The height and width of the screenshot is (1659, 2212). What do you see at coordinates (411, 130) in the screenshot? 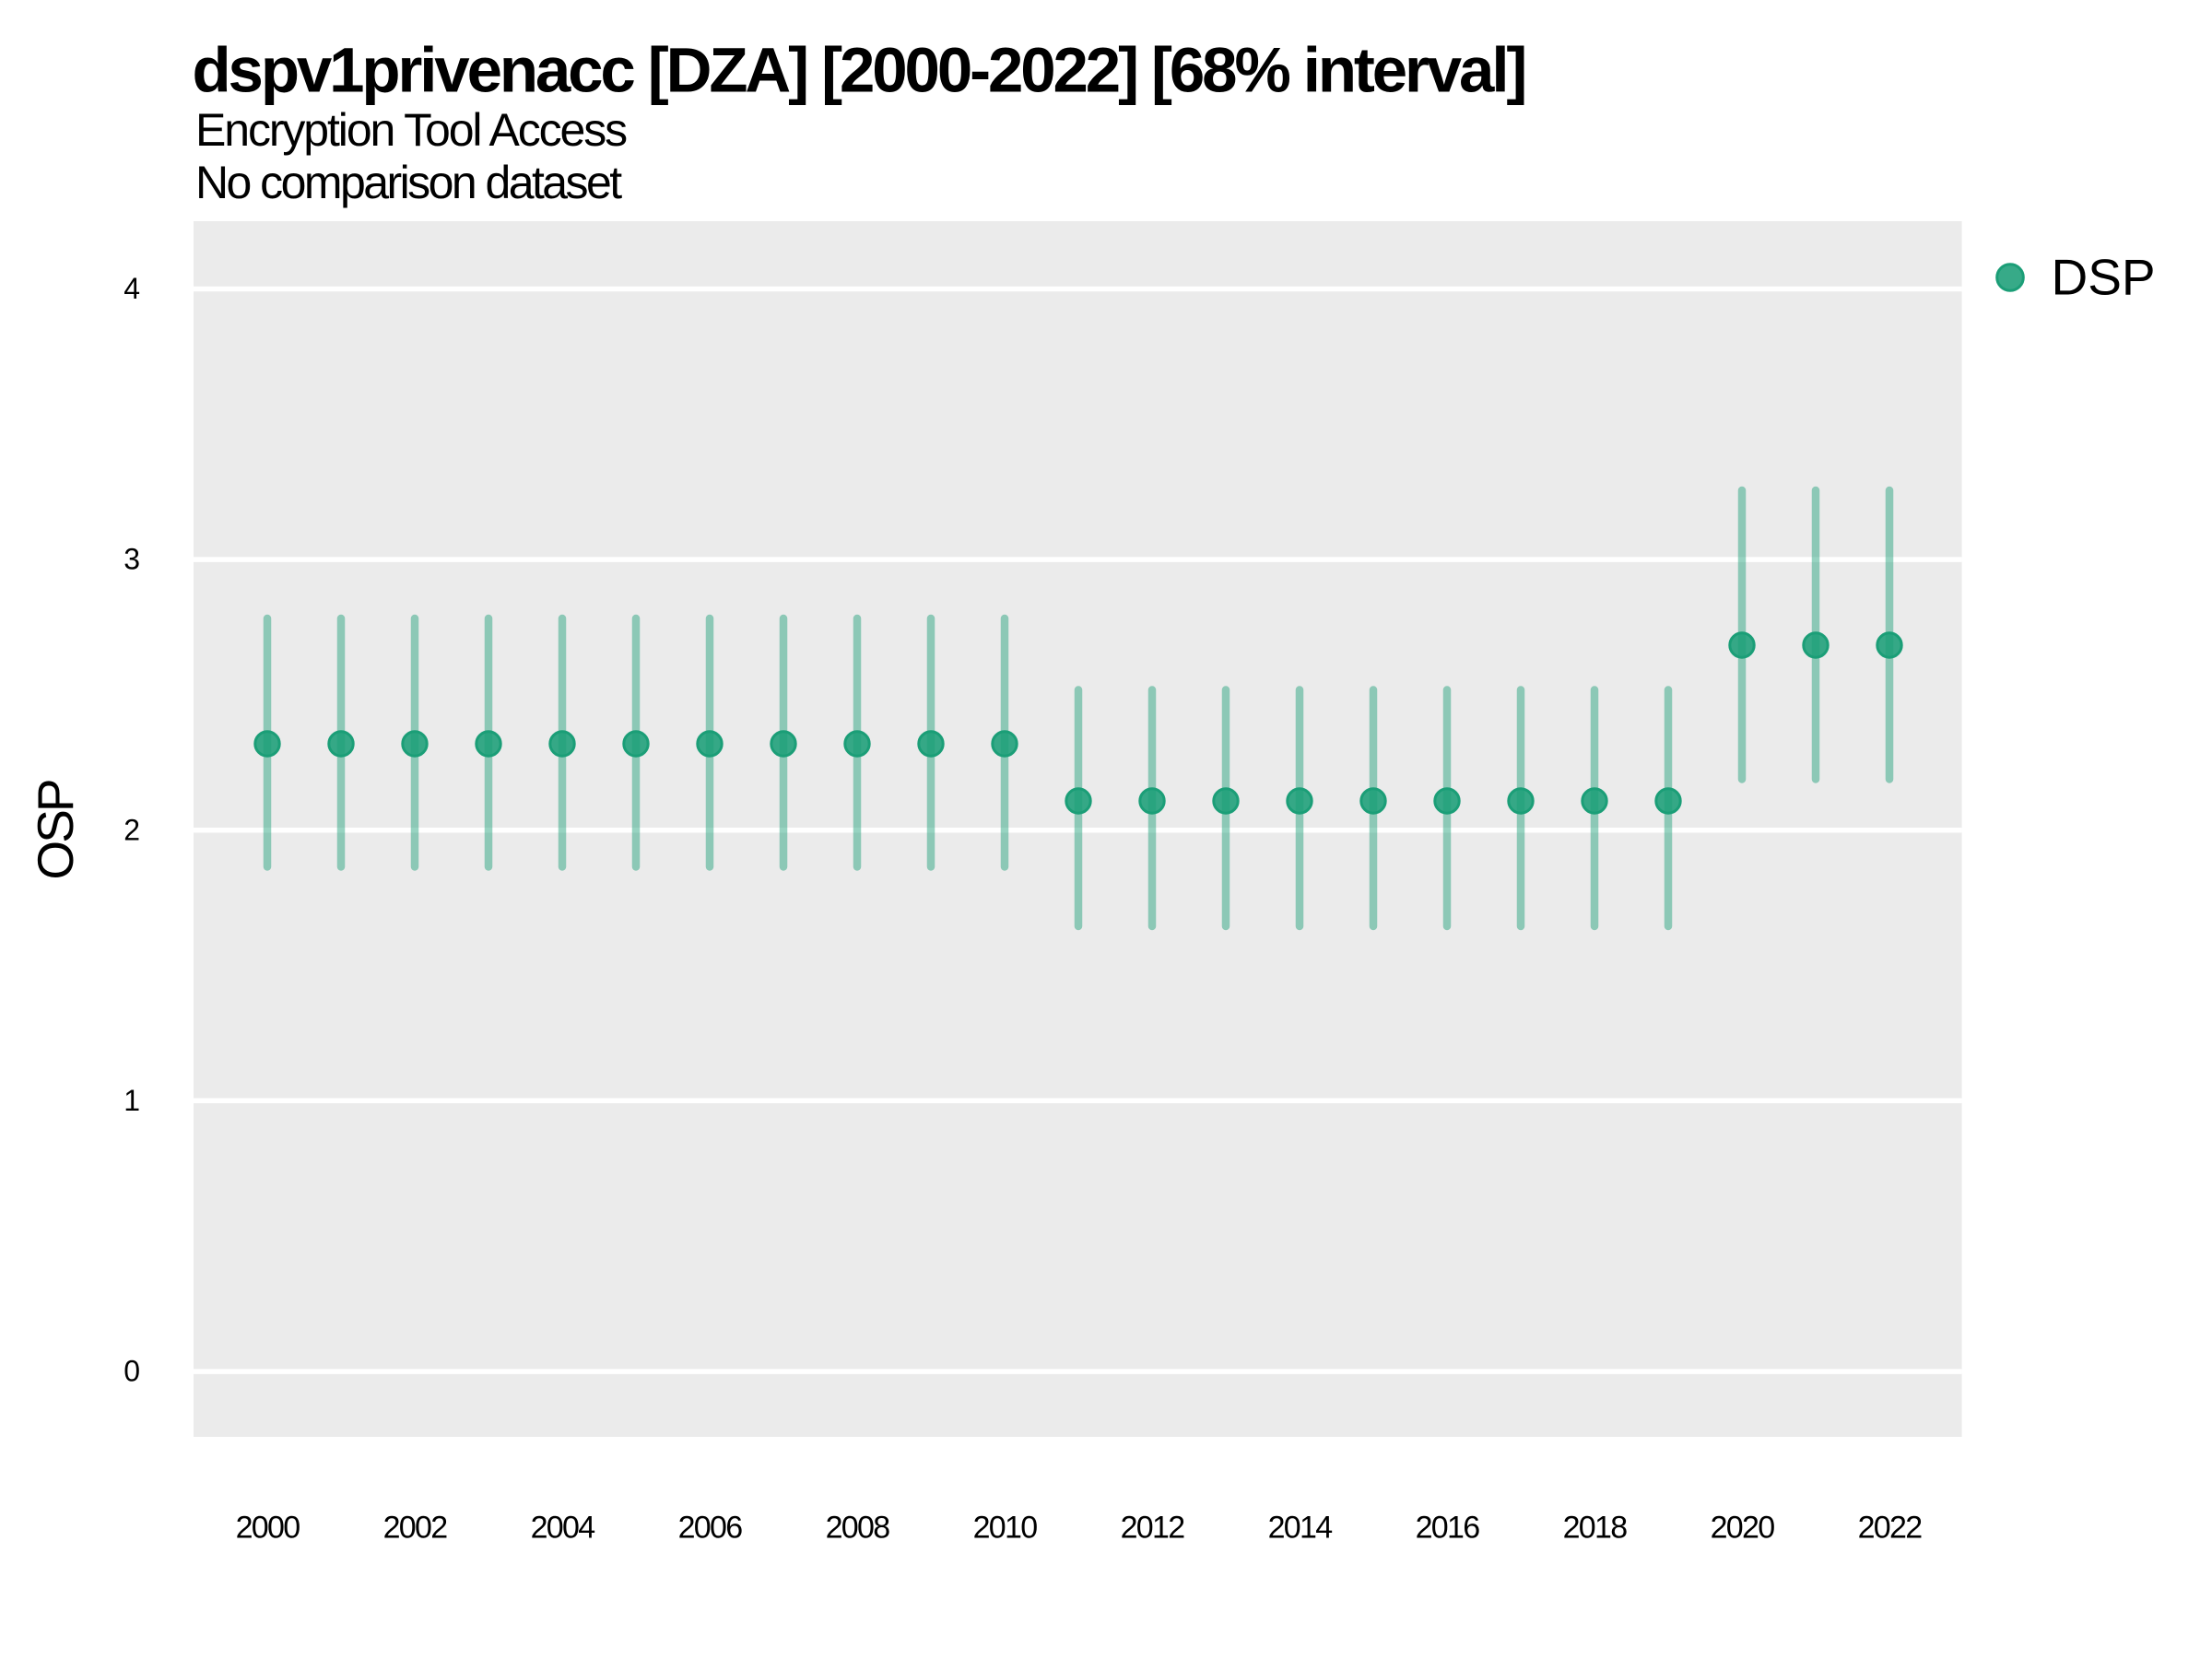
I see `svg-text: Encryption Tool Access` at bounding box center [411, 130].